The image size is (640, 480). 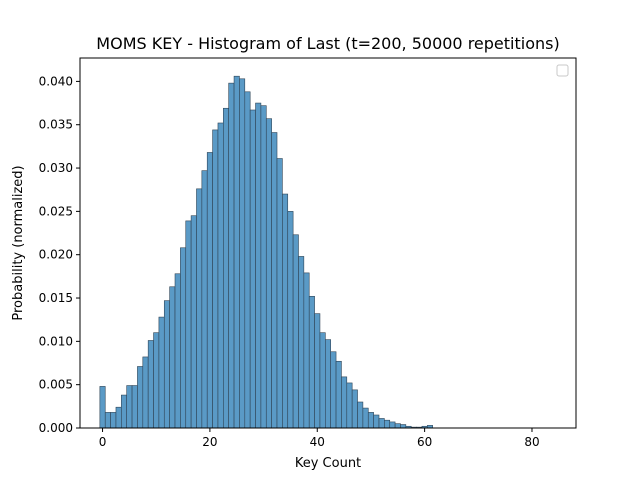 I want to click on y-tick-label: 0.035, so click(x=56, y=125).